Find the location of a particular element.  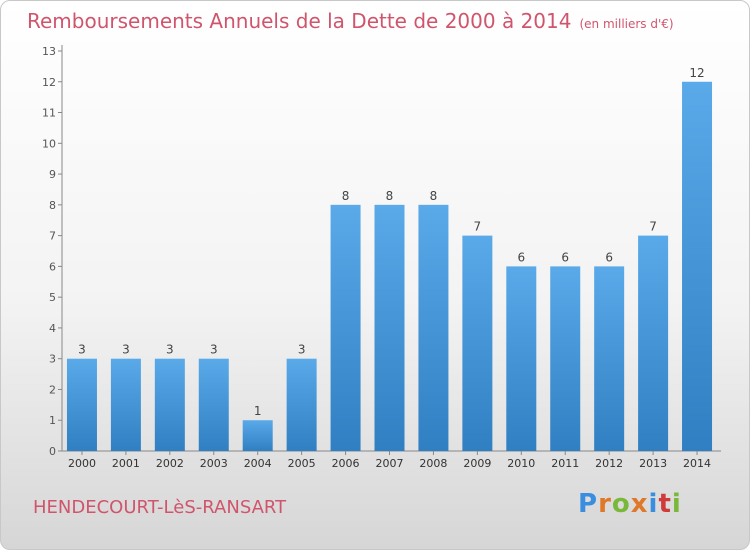

x-tick-label: 2003 is located at coordinates (214, 463).